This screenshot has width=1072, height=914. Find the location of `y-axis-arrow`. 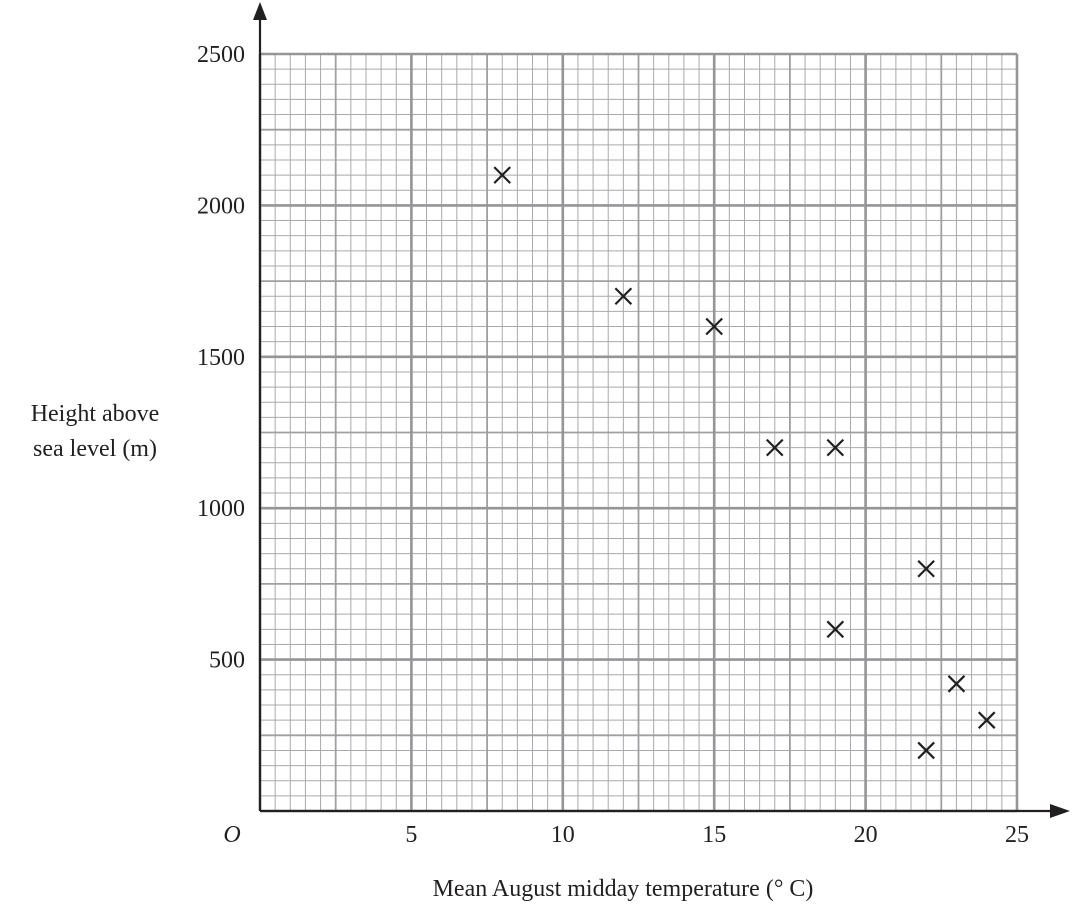

y-axis-arrow is located at coordinates (260, 11).